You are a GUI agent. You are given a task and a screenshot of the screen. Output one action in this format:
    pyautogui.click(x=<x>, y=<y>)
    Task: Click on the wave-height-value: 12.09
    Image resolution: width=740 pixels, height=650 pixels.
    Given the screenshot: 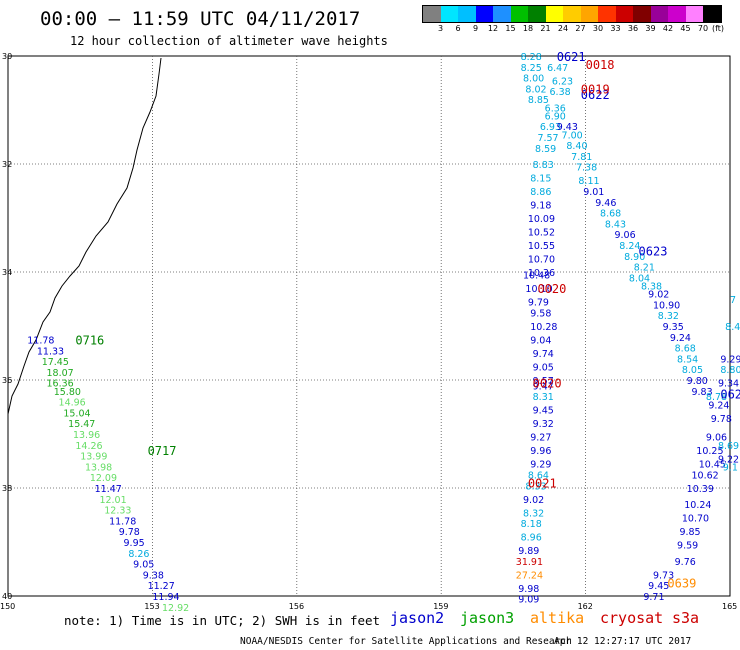 What is the action you would take?
    pyautogui.click(x=103, y=478)
    